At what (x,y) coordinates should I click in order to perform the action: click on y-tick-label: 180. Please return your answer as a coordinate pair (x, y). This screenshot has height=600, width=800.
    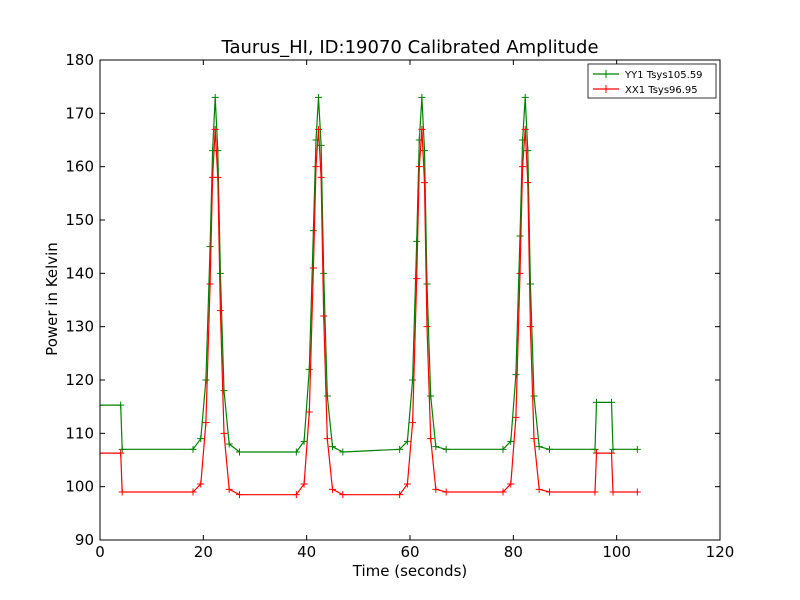
    Looking at the image, I should click on (79, 60).